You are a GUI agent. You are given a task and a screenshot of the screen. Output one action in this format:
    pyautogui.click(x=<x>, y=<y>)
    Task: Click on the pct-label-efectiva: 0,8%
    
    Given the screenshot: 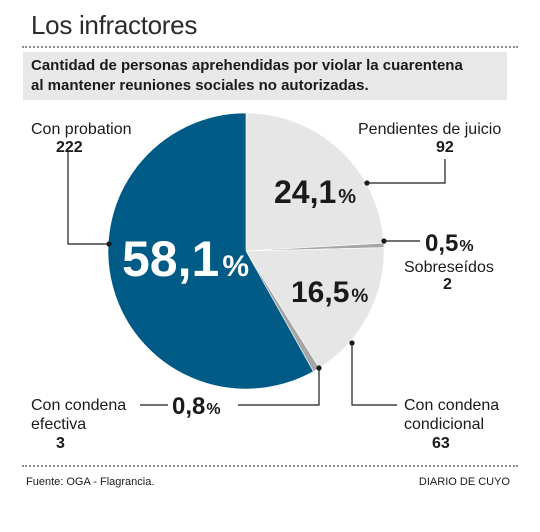 What is the action you would take?
    pyautogui.click(x=196, y=406)
    